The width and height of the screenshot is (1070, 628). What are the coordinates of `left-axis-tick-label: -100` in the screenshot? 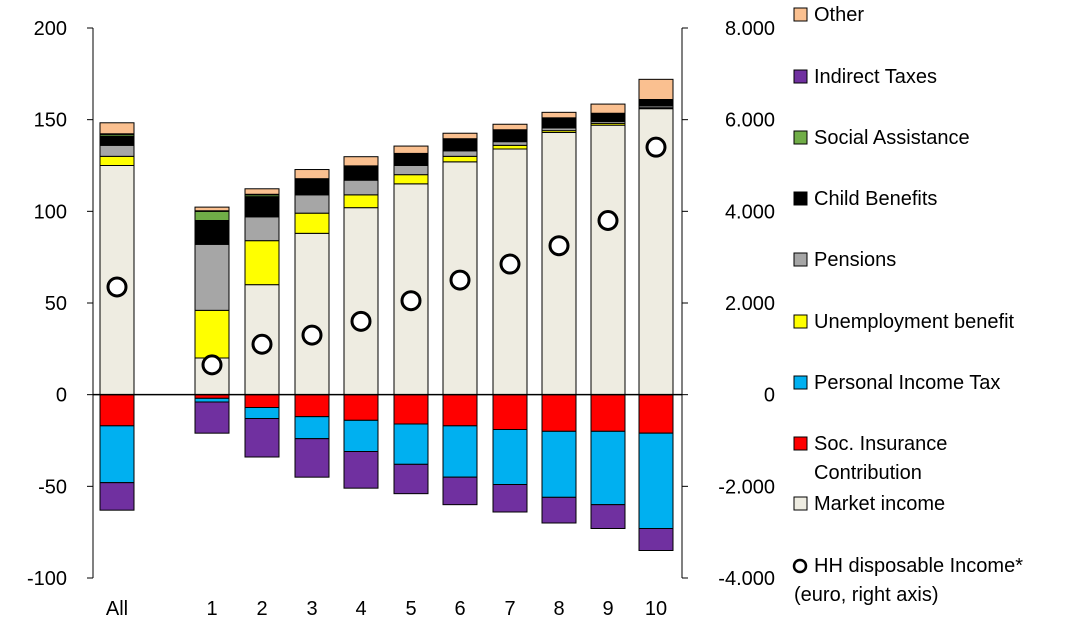 It's located at (47, 579).